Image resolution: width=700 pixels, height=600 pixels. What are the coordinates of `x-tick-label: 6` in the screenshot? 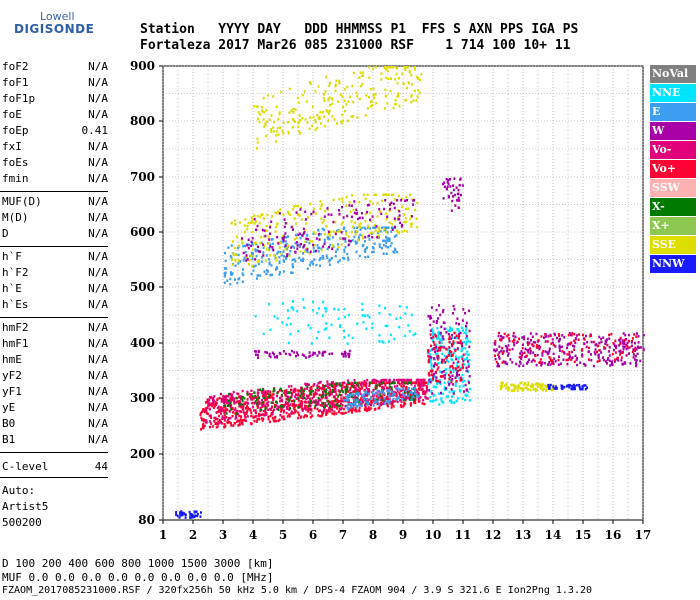 It's located at (313, 535).